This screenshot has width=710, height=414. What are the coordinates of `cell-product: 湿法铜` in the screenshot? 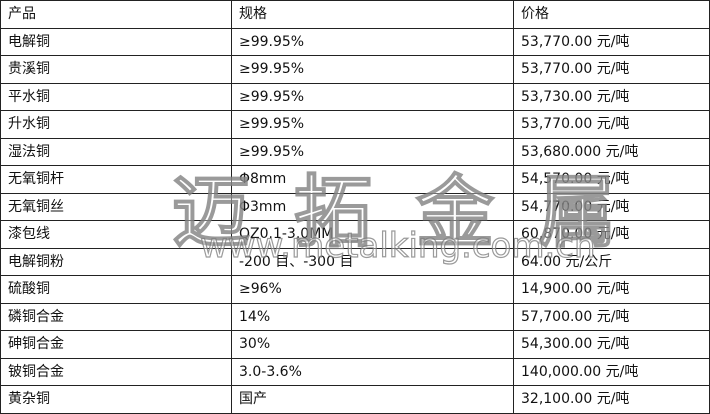 It's located at (116, 151).